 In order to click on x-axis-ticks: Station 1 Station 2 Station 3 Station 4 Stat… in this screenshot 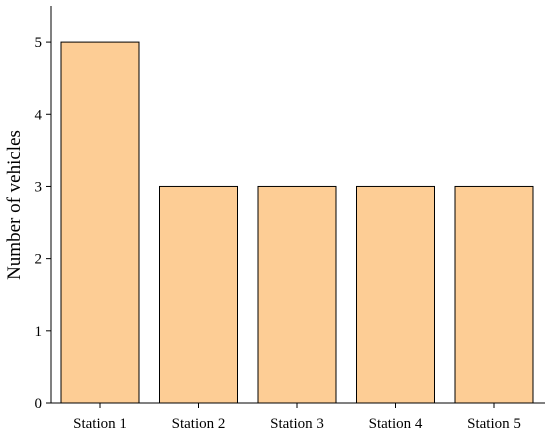, I will do `click(297, 417)`.